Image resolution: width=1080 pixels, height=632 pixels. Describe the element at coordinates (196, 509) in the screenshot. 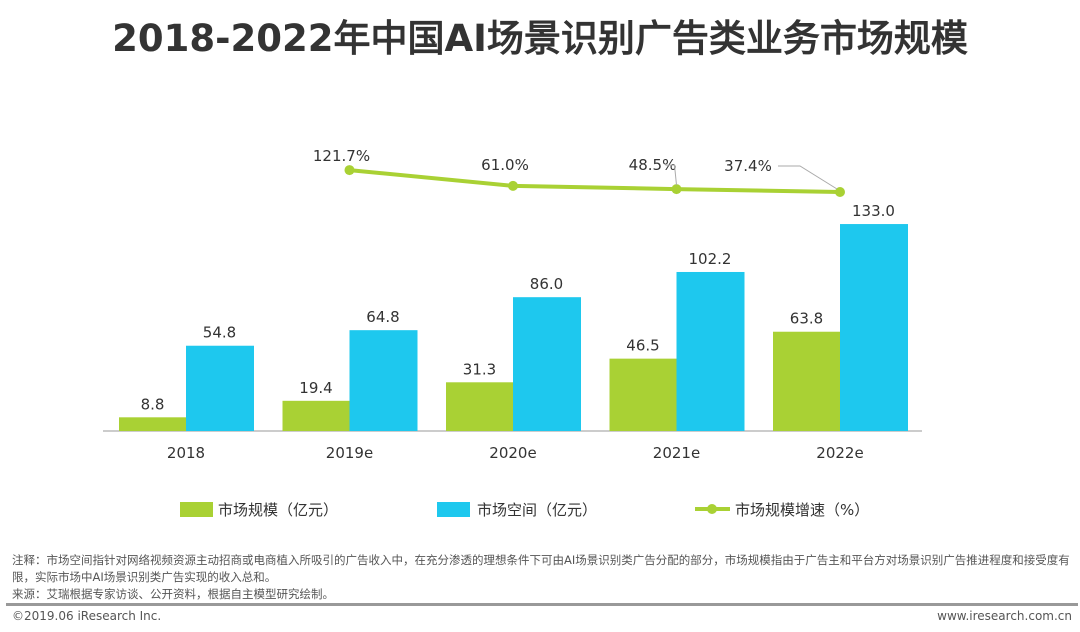

I see `legend-swatch-market-size` at that location.